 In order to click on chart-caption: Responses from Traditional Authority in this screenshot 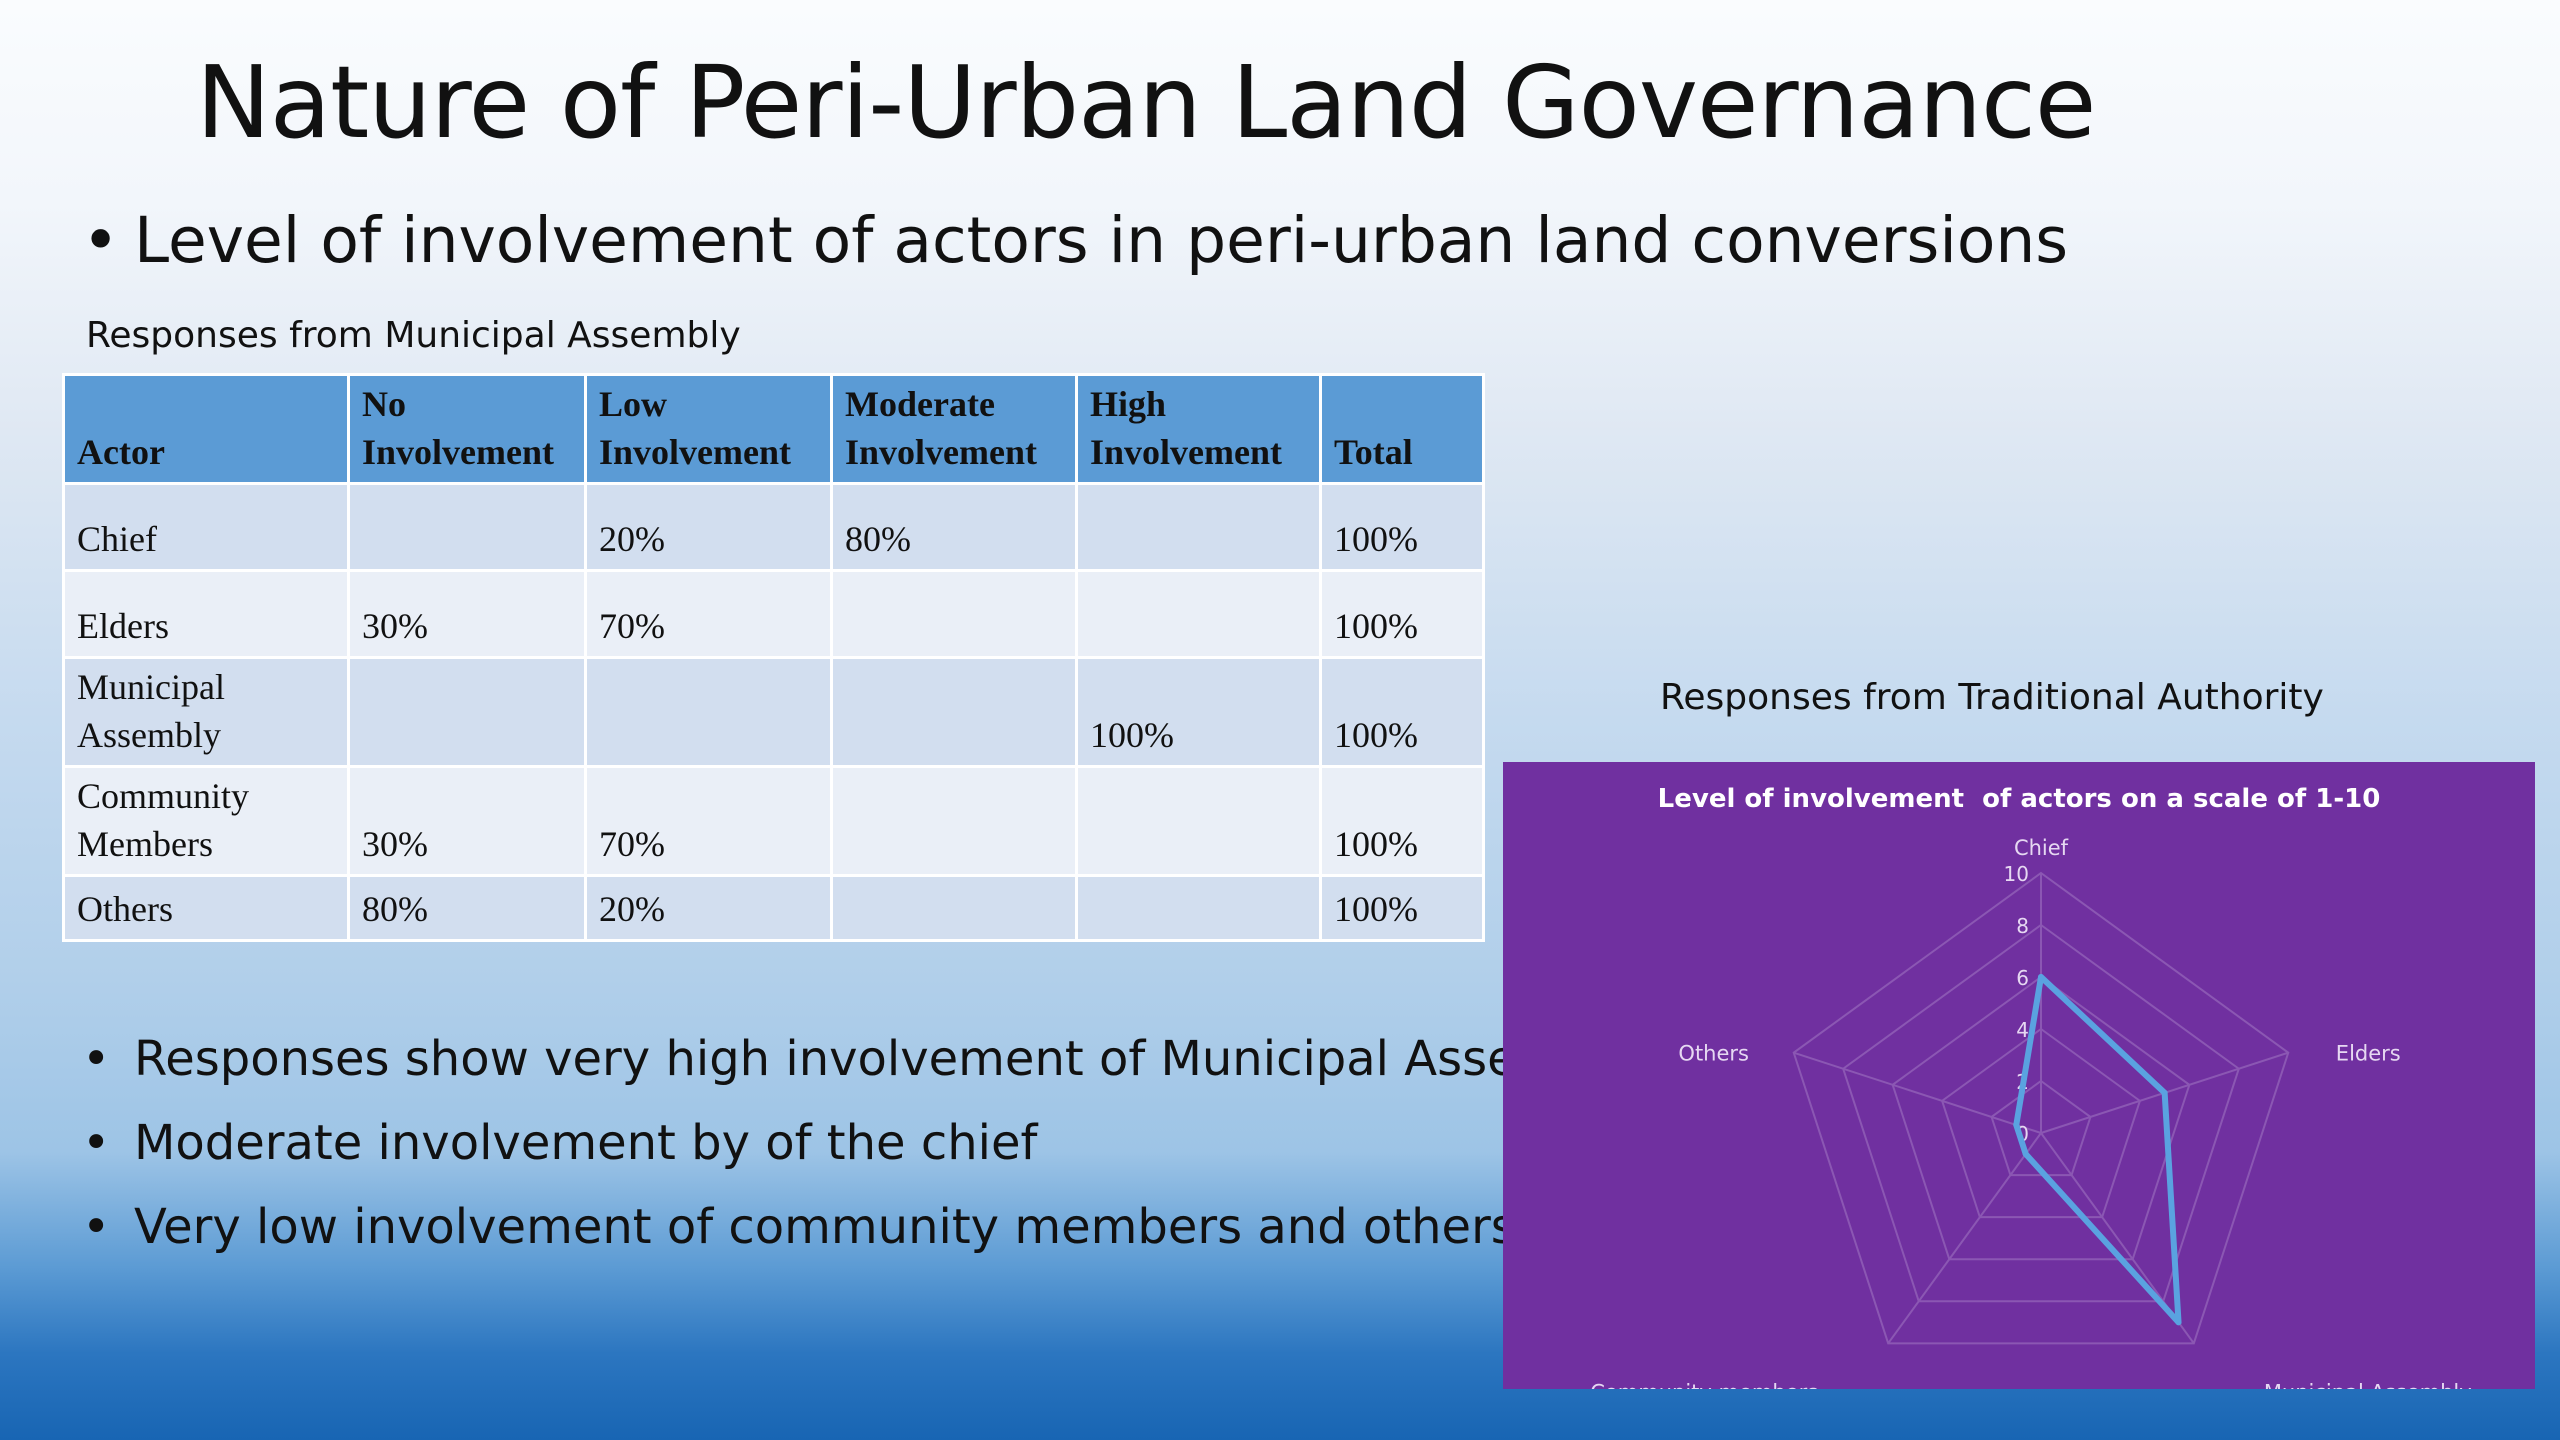, I will do `click(1992, 697)`.